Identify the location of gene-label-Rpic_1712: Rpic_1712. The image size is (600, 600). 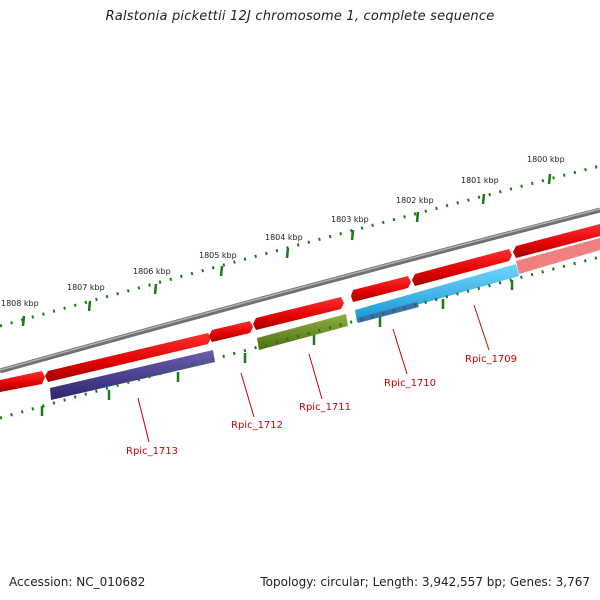
(257, 425).